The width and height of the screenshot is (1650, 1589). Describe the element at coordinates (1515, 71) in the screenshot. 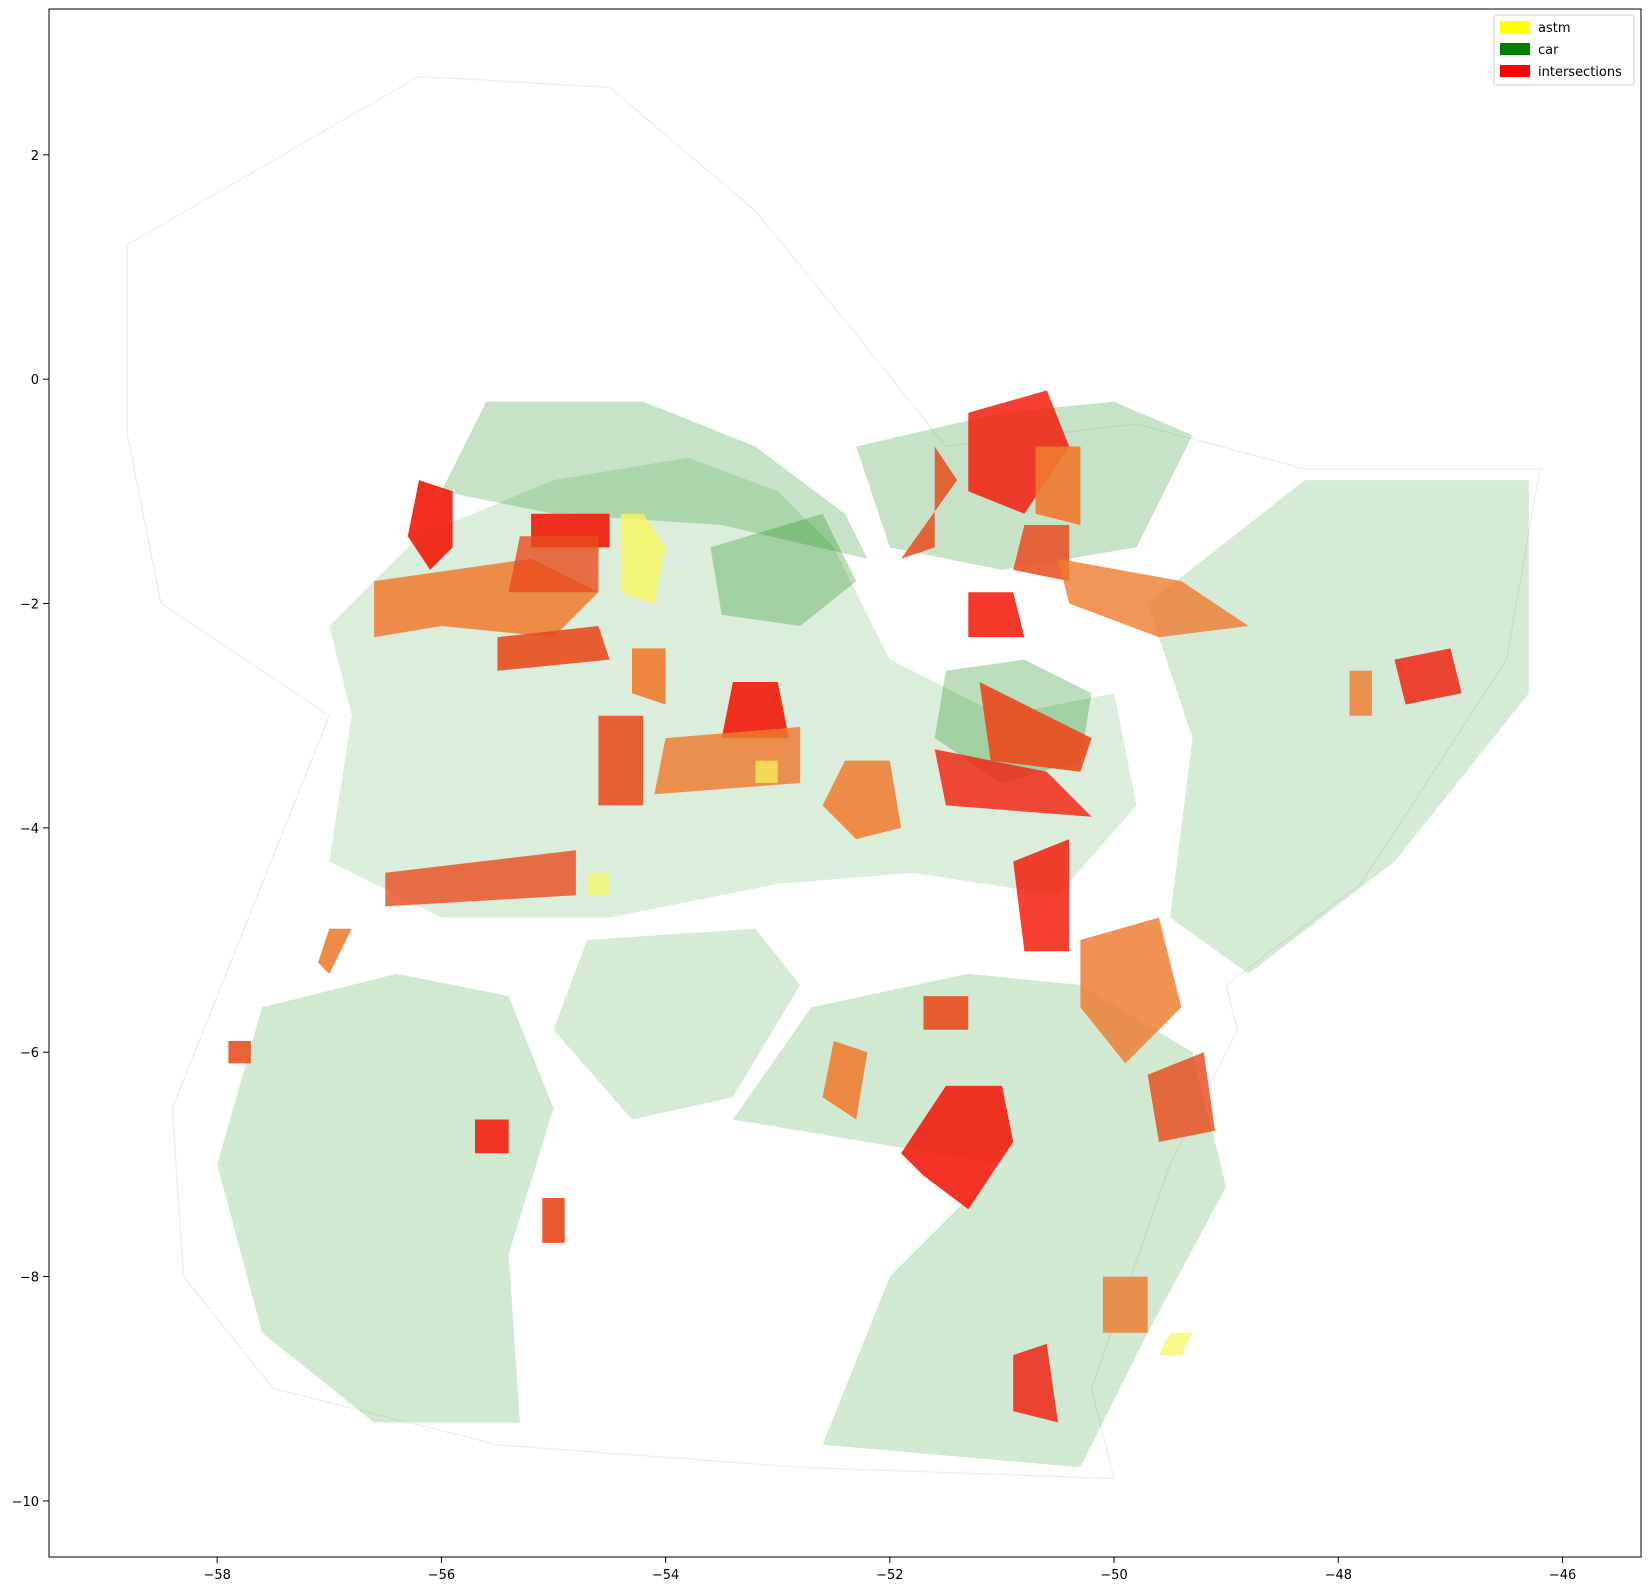

I see `legend-swatch-intersections` at that location.